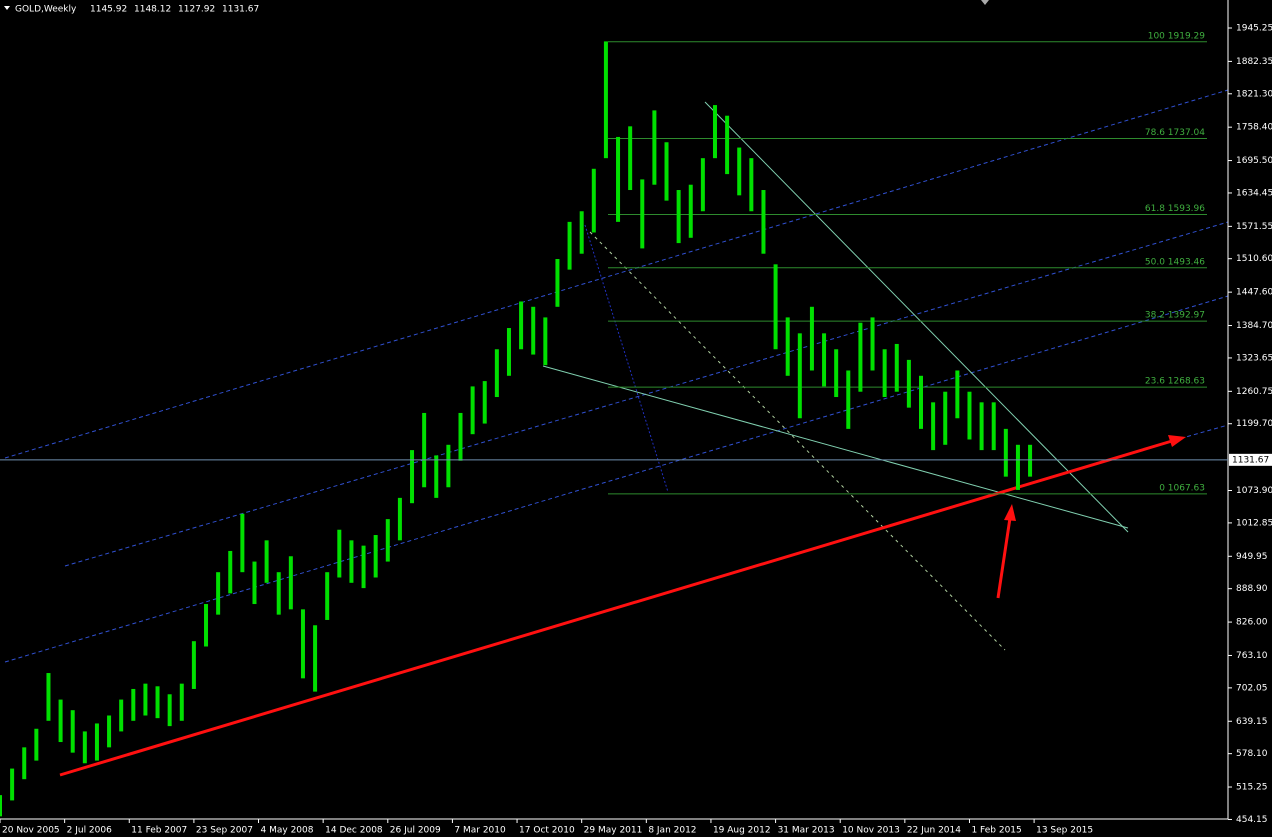  I want to click on y-tick-label: 702.05, so click(1252, 688).